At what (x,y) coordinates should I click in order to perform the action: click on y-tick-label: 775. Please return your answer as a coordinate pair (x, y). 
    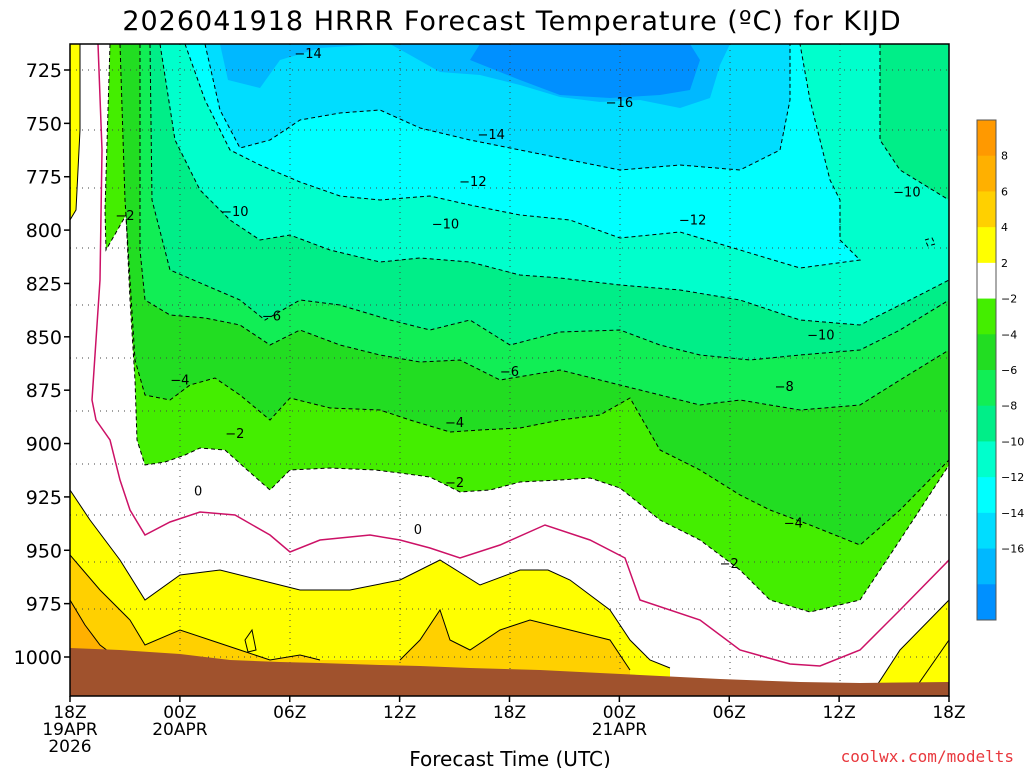
    Looking at the image, I should click on (44, 178).